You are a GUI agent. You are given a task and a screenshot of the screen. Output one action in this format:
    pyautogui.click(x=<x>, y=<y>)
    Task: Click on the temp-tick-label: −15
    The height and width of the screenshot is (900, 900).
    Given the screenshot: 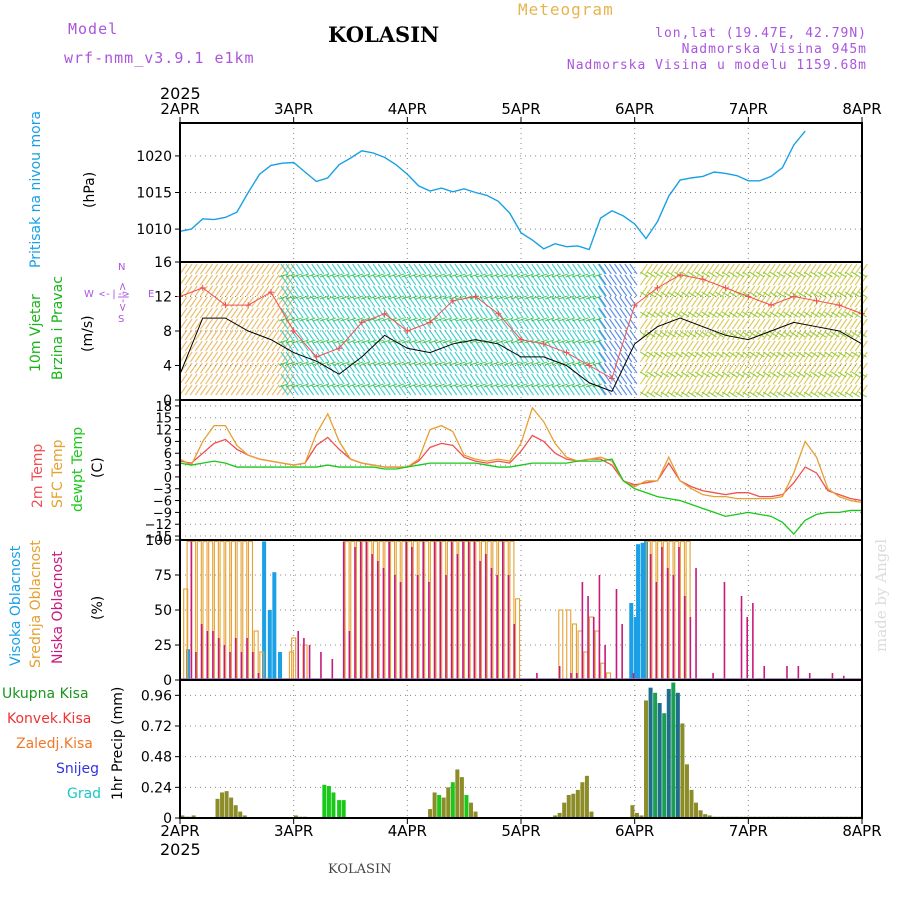 What is the action you would take?
    pyautogui.click(x=158, y=537)
    